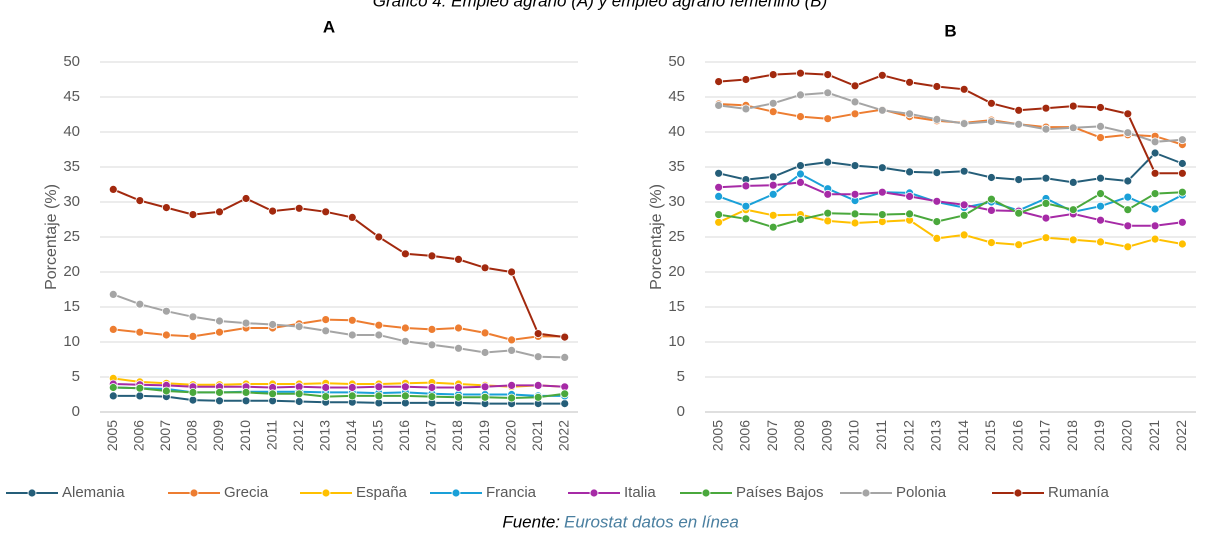  Describe the element at coordinates (192, 435) in the screenshot. I see `x-tick-label: 2008` at that location.